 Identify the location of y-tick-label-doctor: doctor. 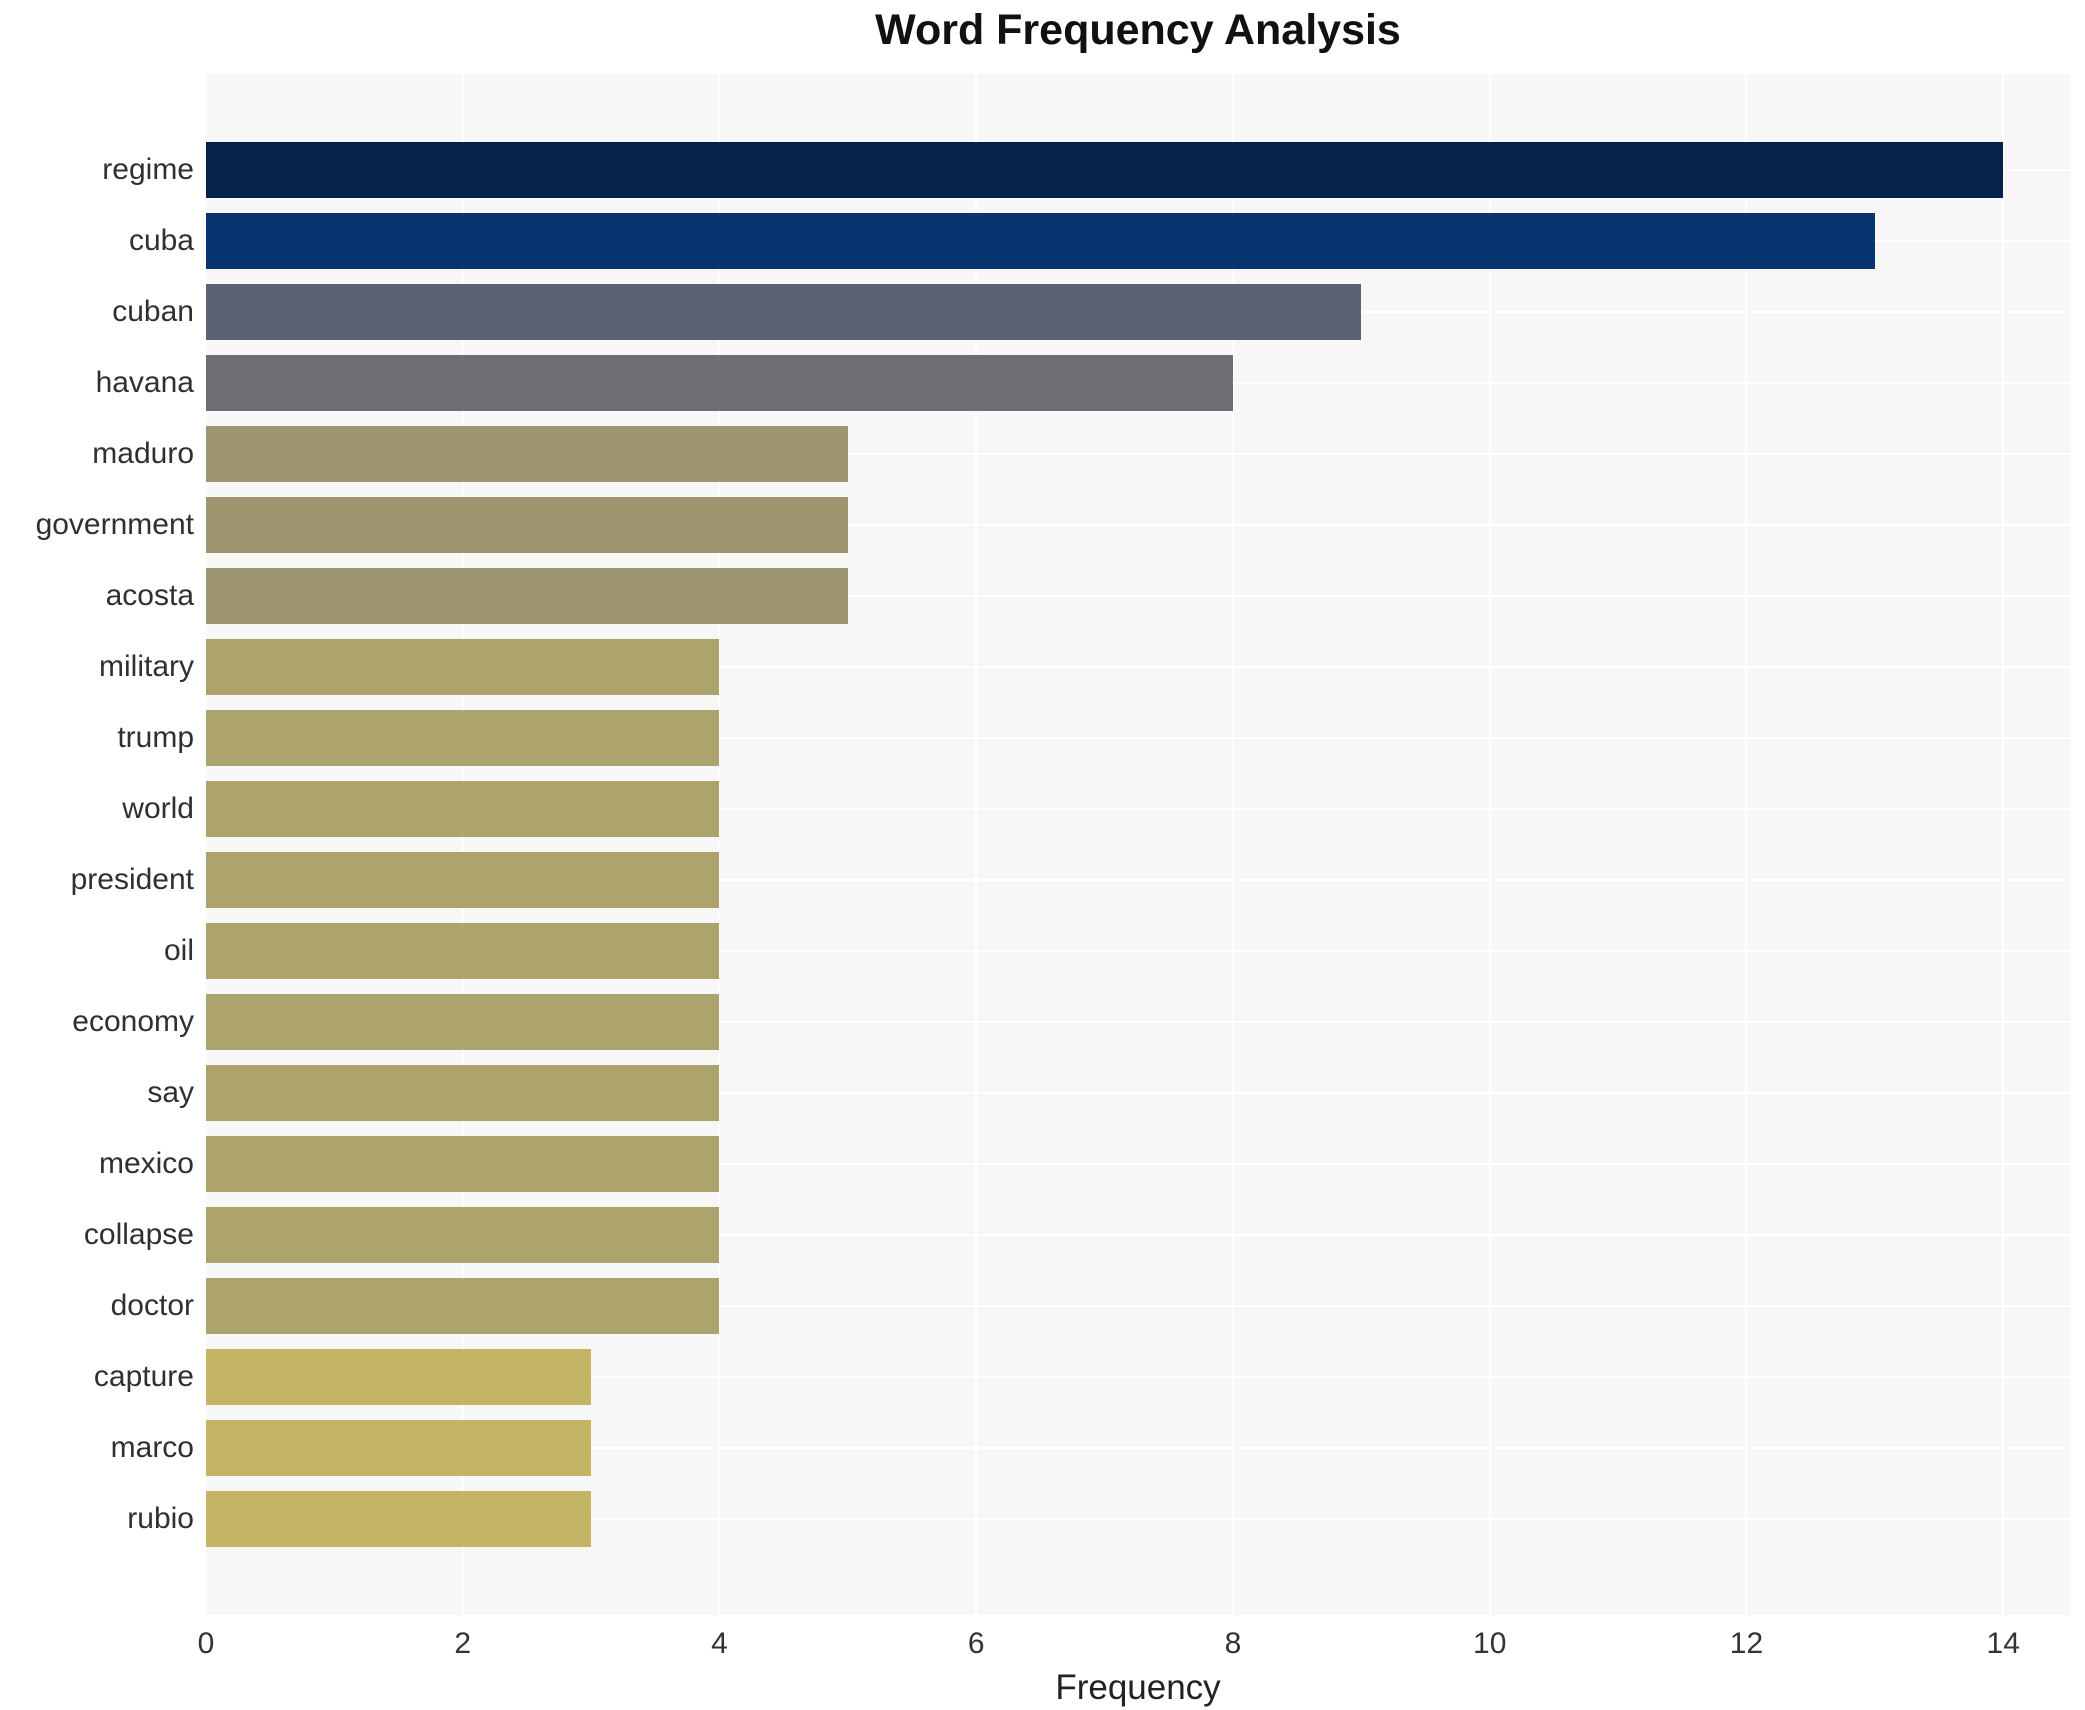
(152, 1305).